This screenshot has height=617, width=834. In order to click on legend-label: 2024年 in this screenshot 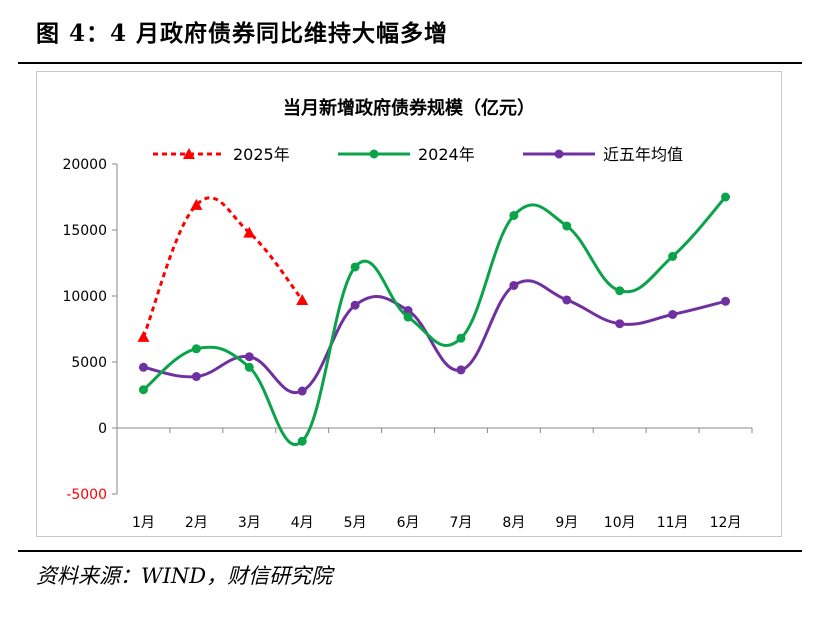, I will do `click(446, 154)`.